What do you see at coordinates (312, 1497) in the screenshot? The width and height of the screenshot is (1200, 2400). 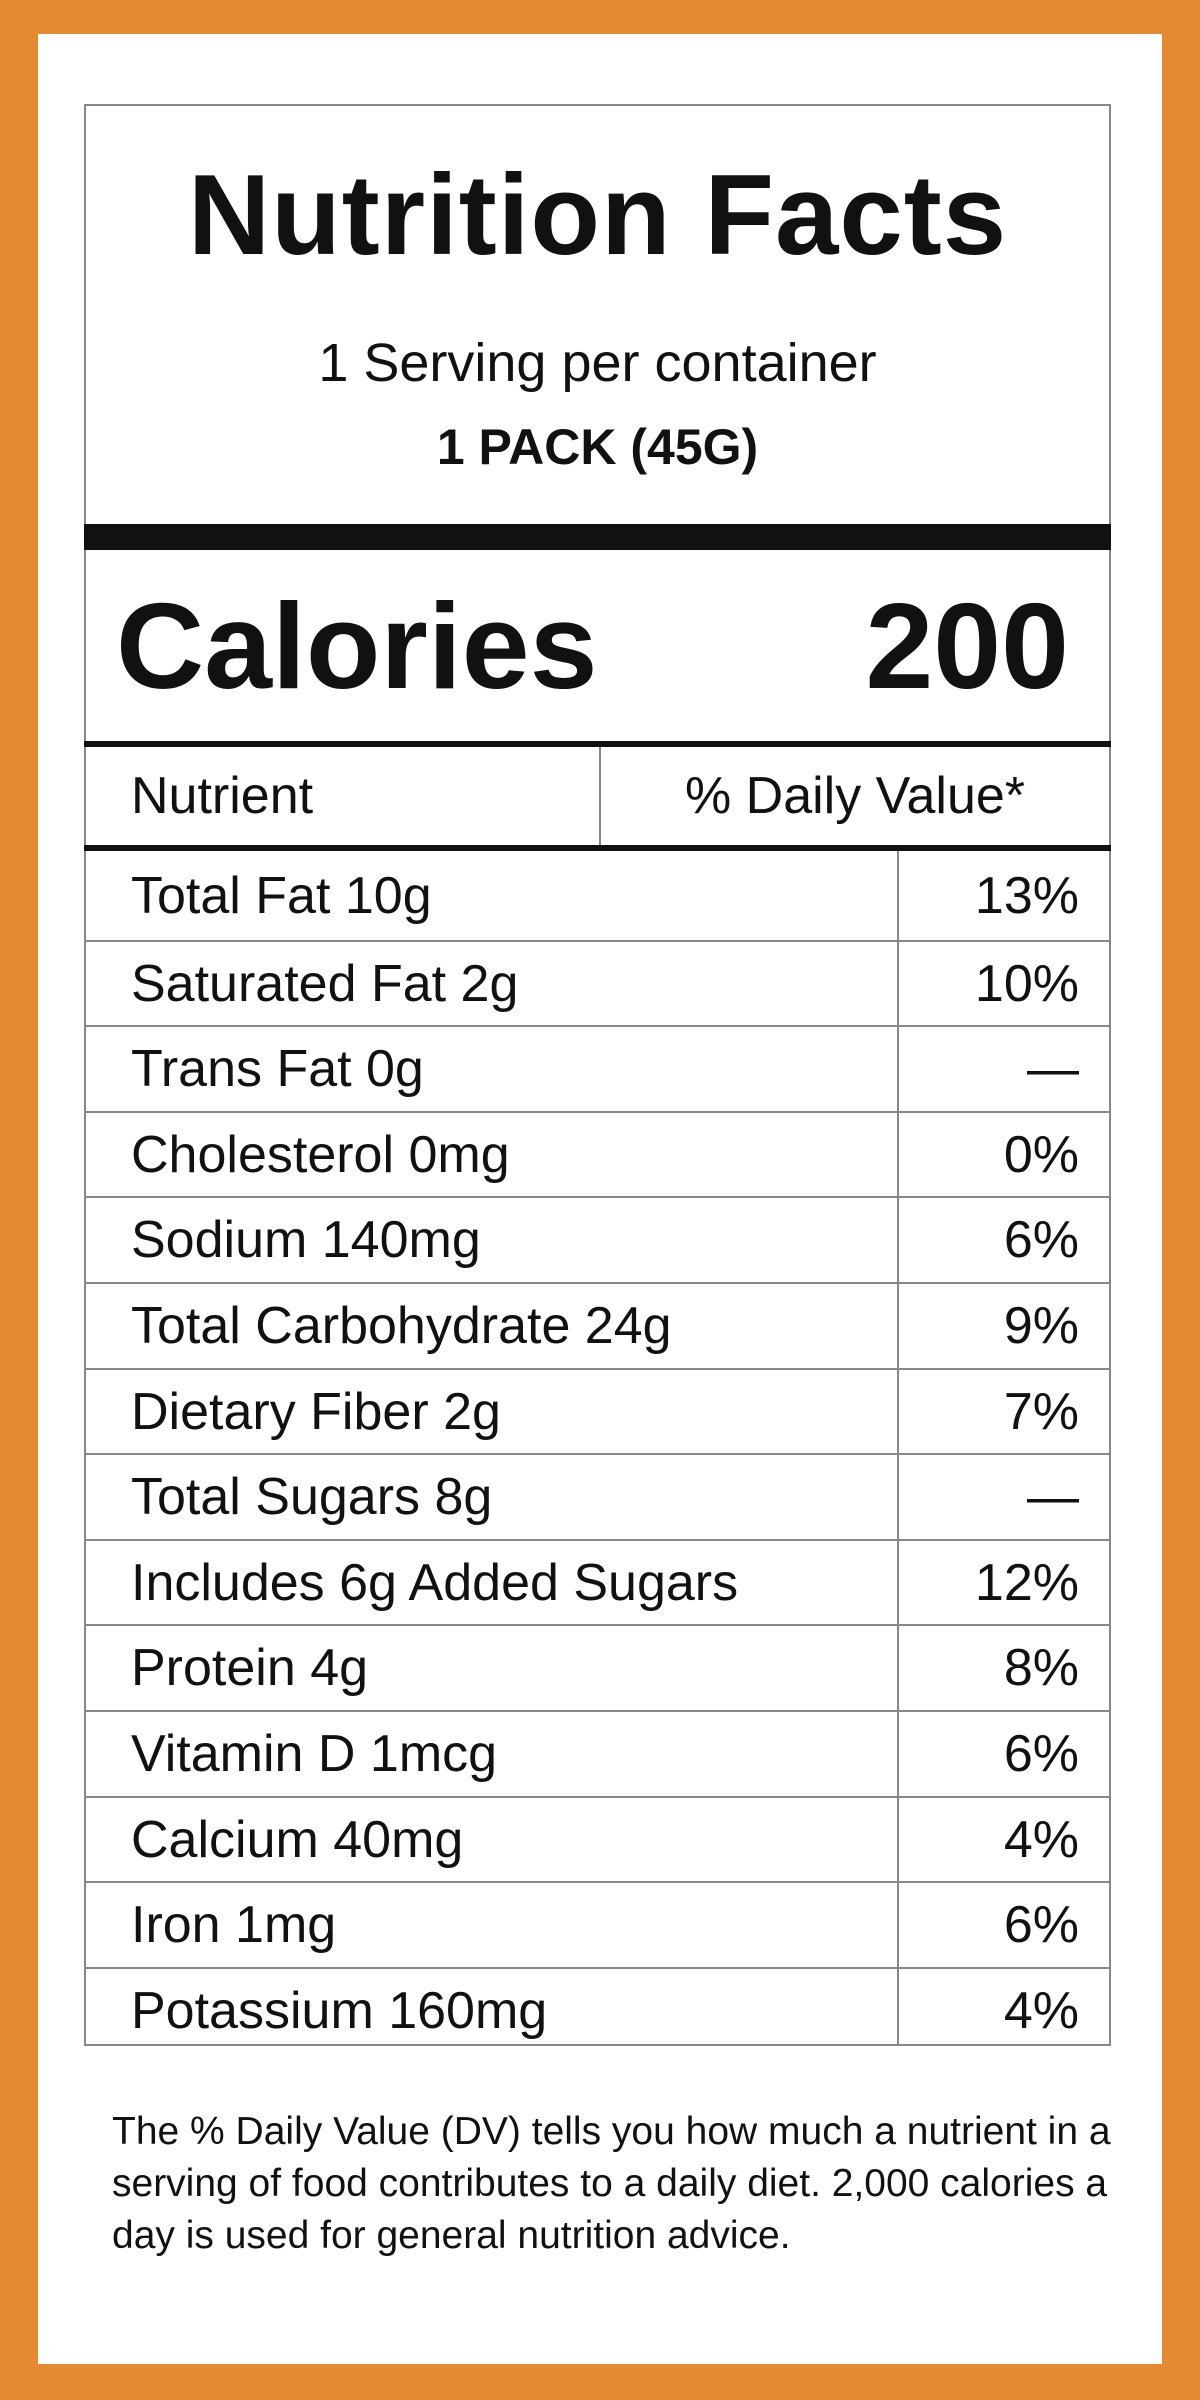 I see `nutrient-name: Total Sugars 8g` at bounding box center [312, 1497].